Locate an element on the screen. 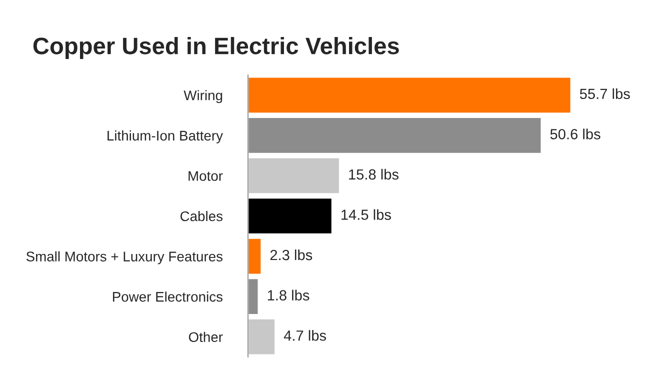  data-label: 1.8 lbs is located at coordinates (289, 295).